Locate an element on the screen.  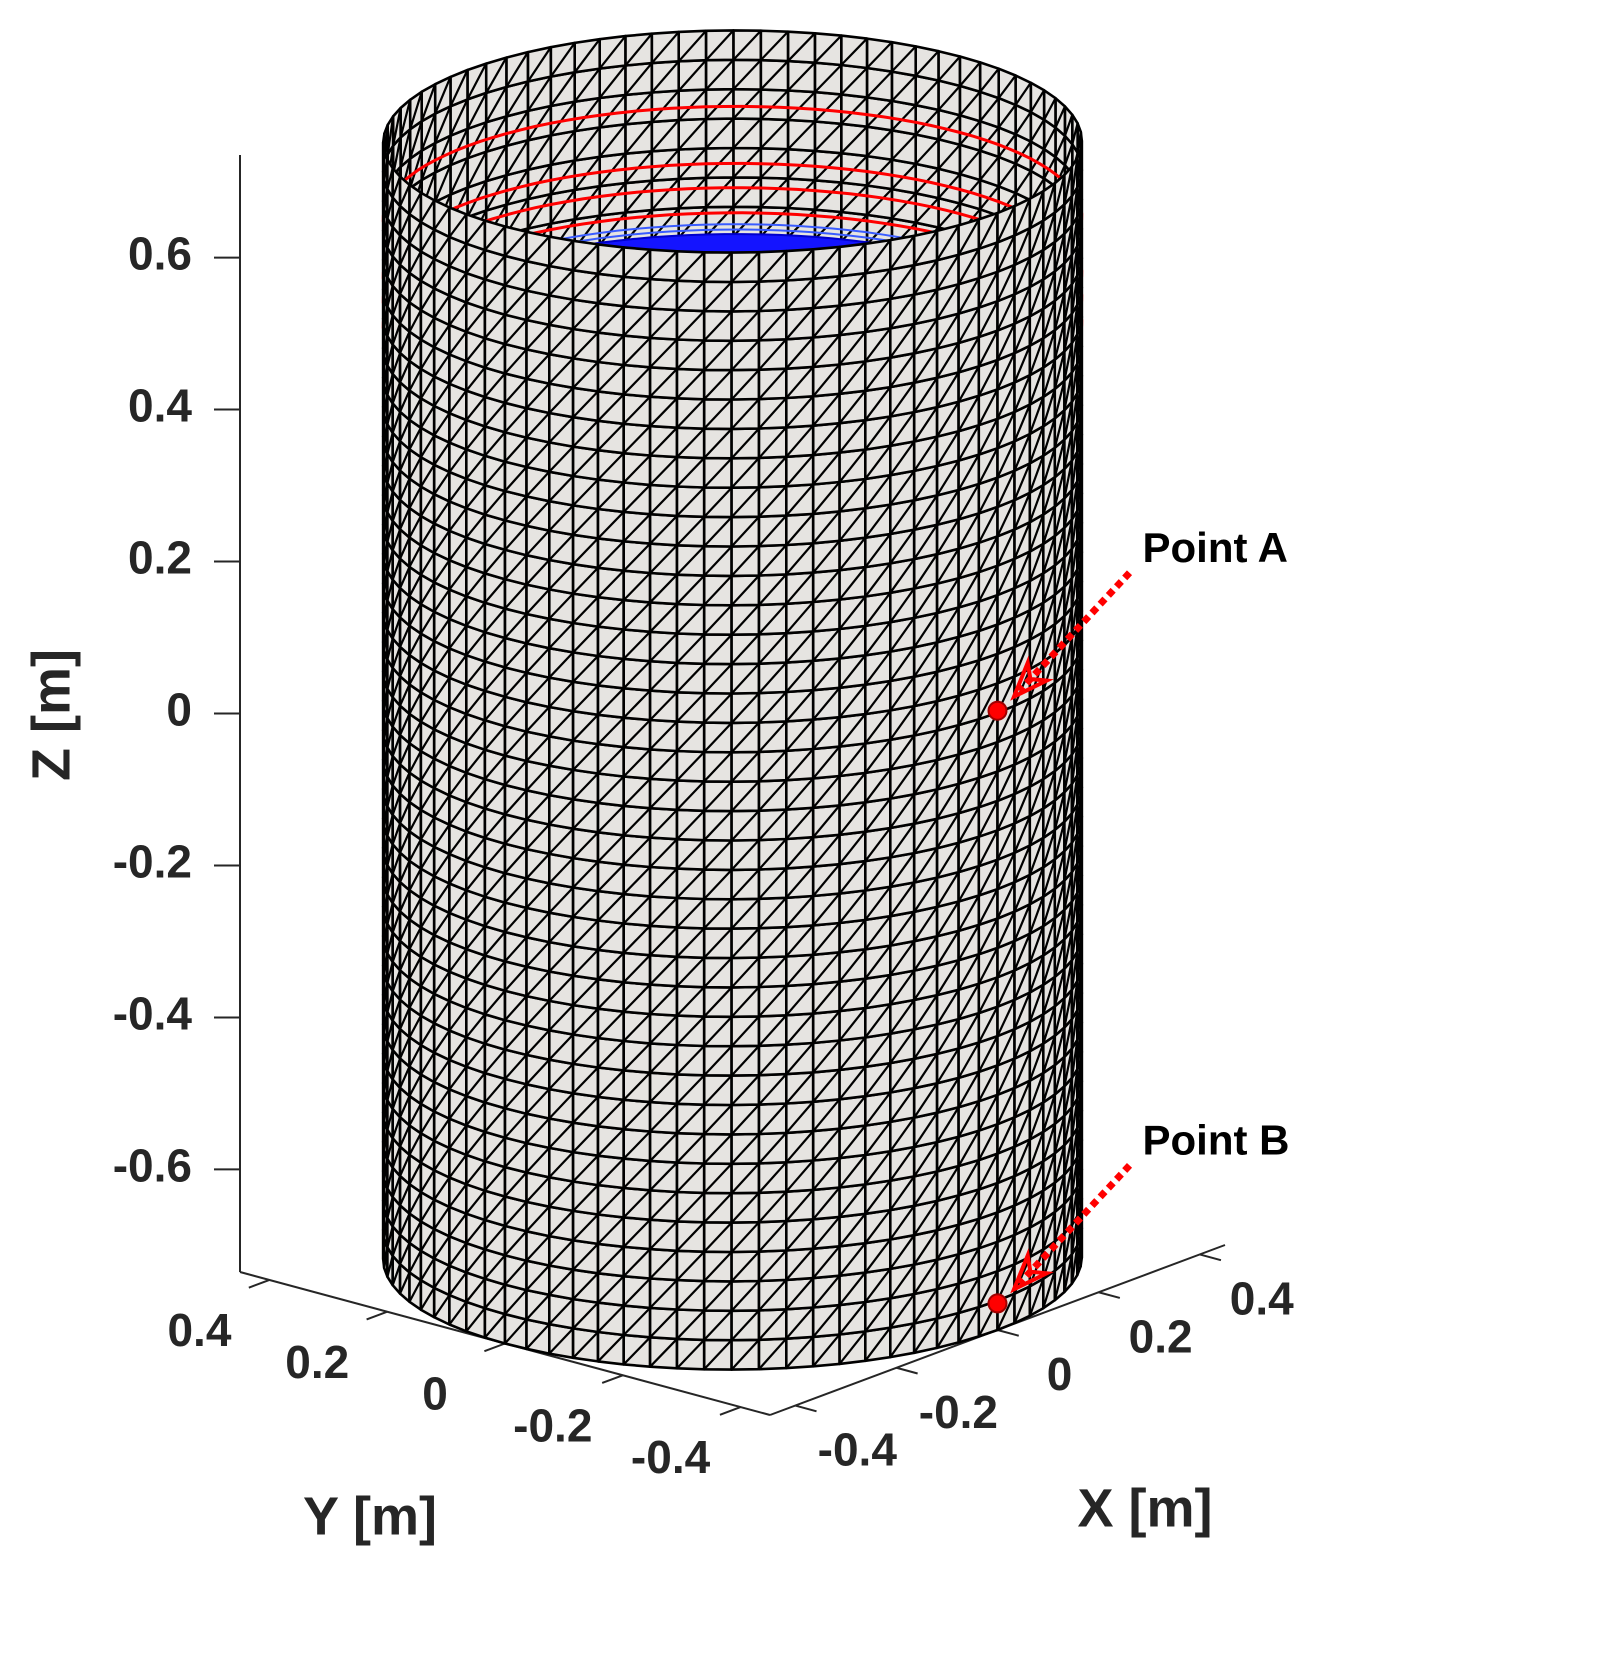
z-tick-label: -0.4 is located at coordinates (153, 1014).